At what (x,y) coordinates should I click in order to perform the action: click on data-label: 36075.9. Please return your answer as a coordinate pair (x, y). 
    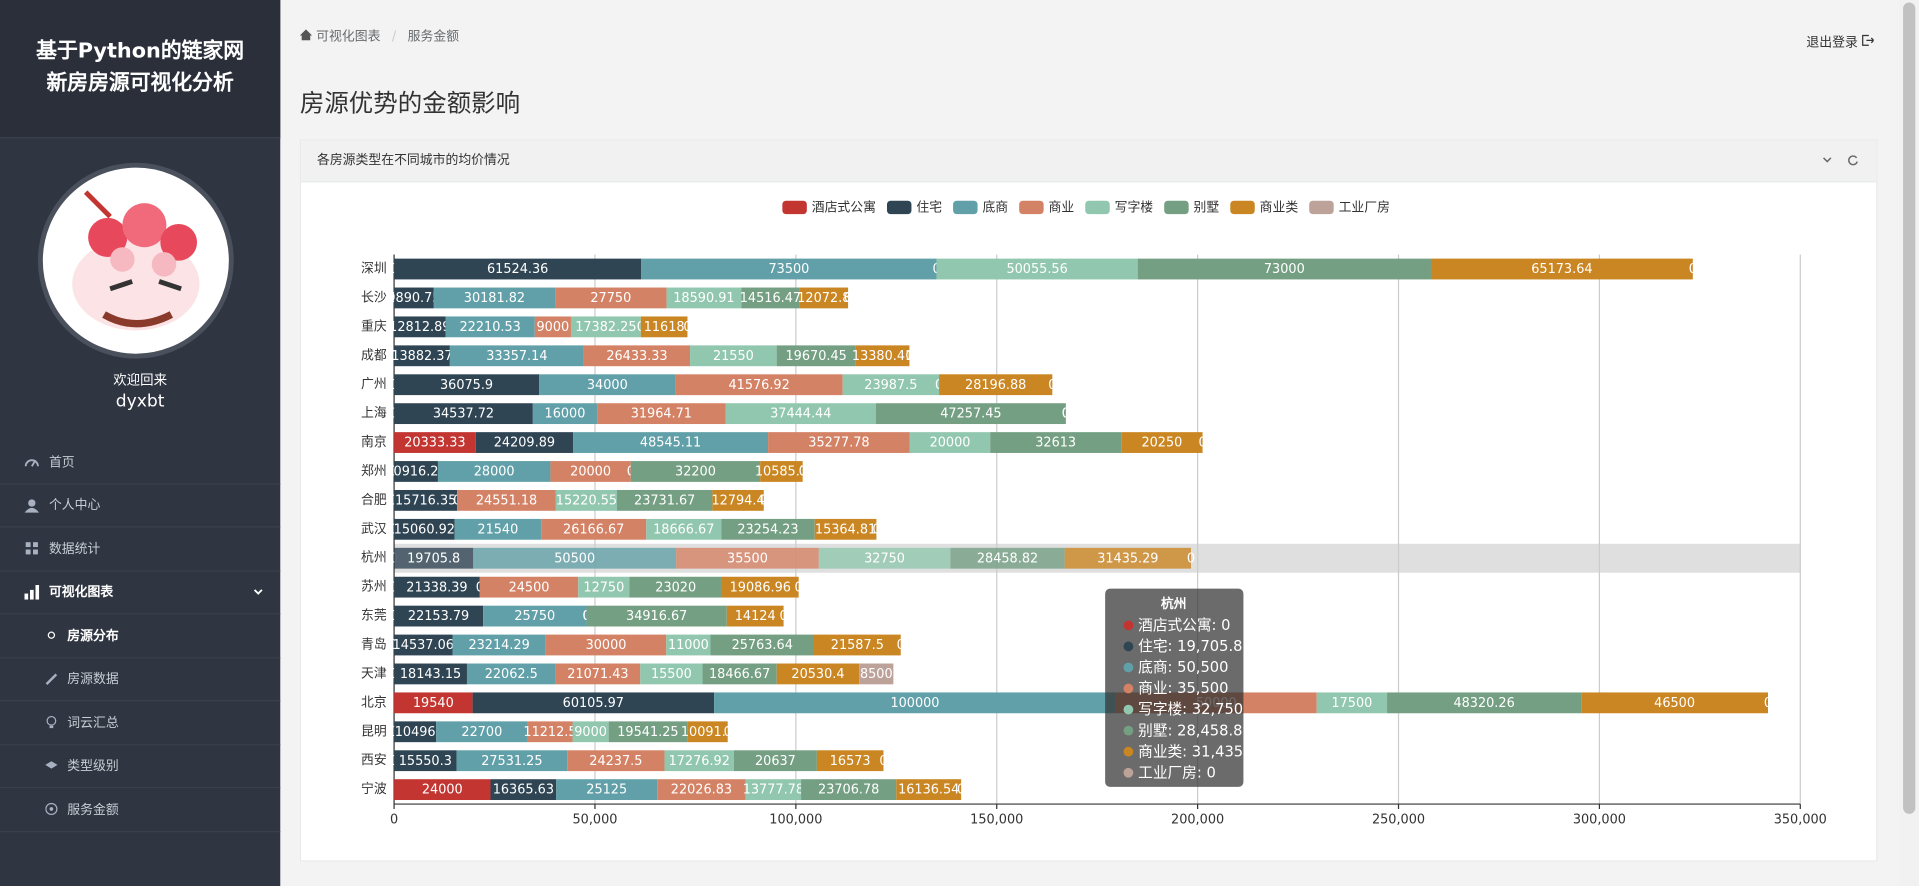
    Looking at the image, I should click on (466, 385).